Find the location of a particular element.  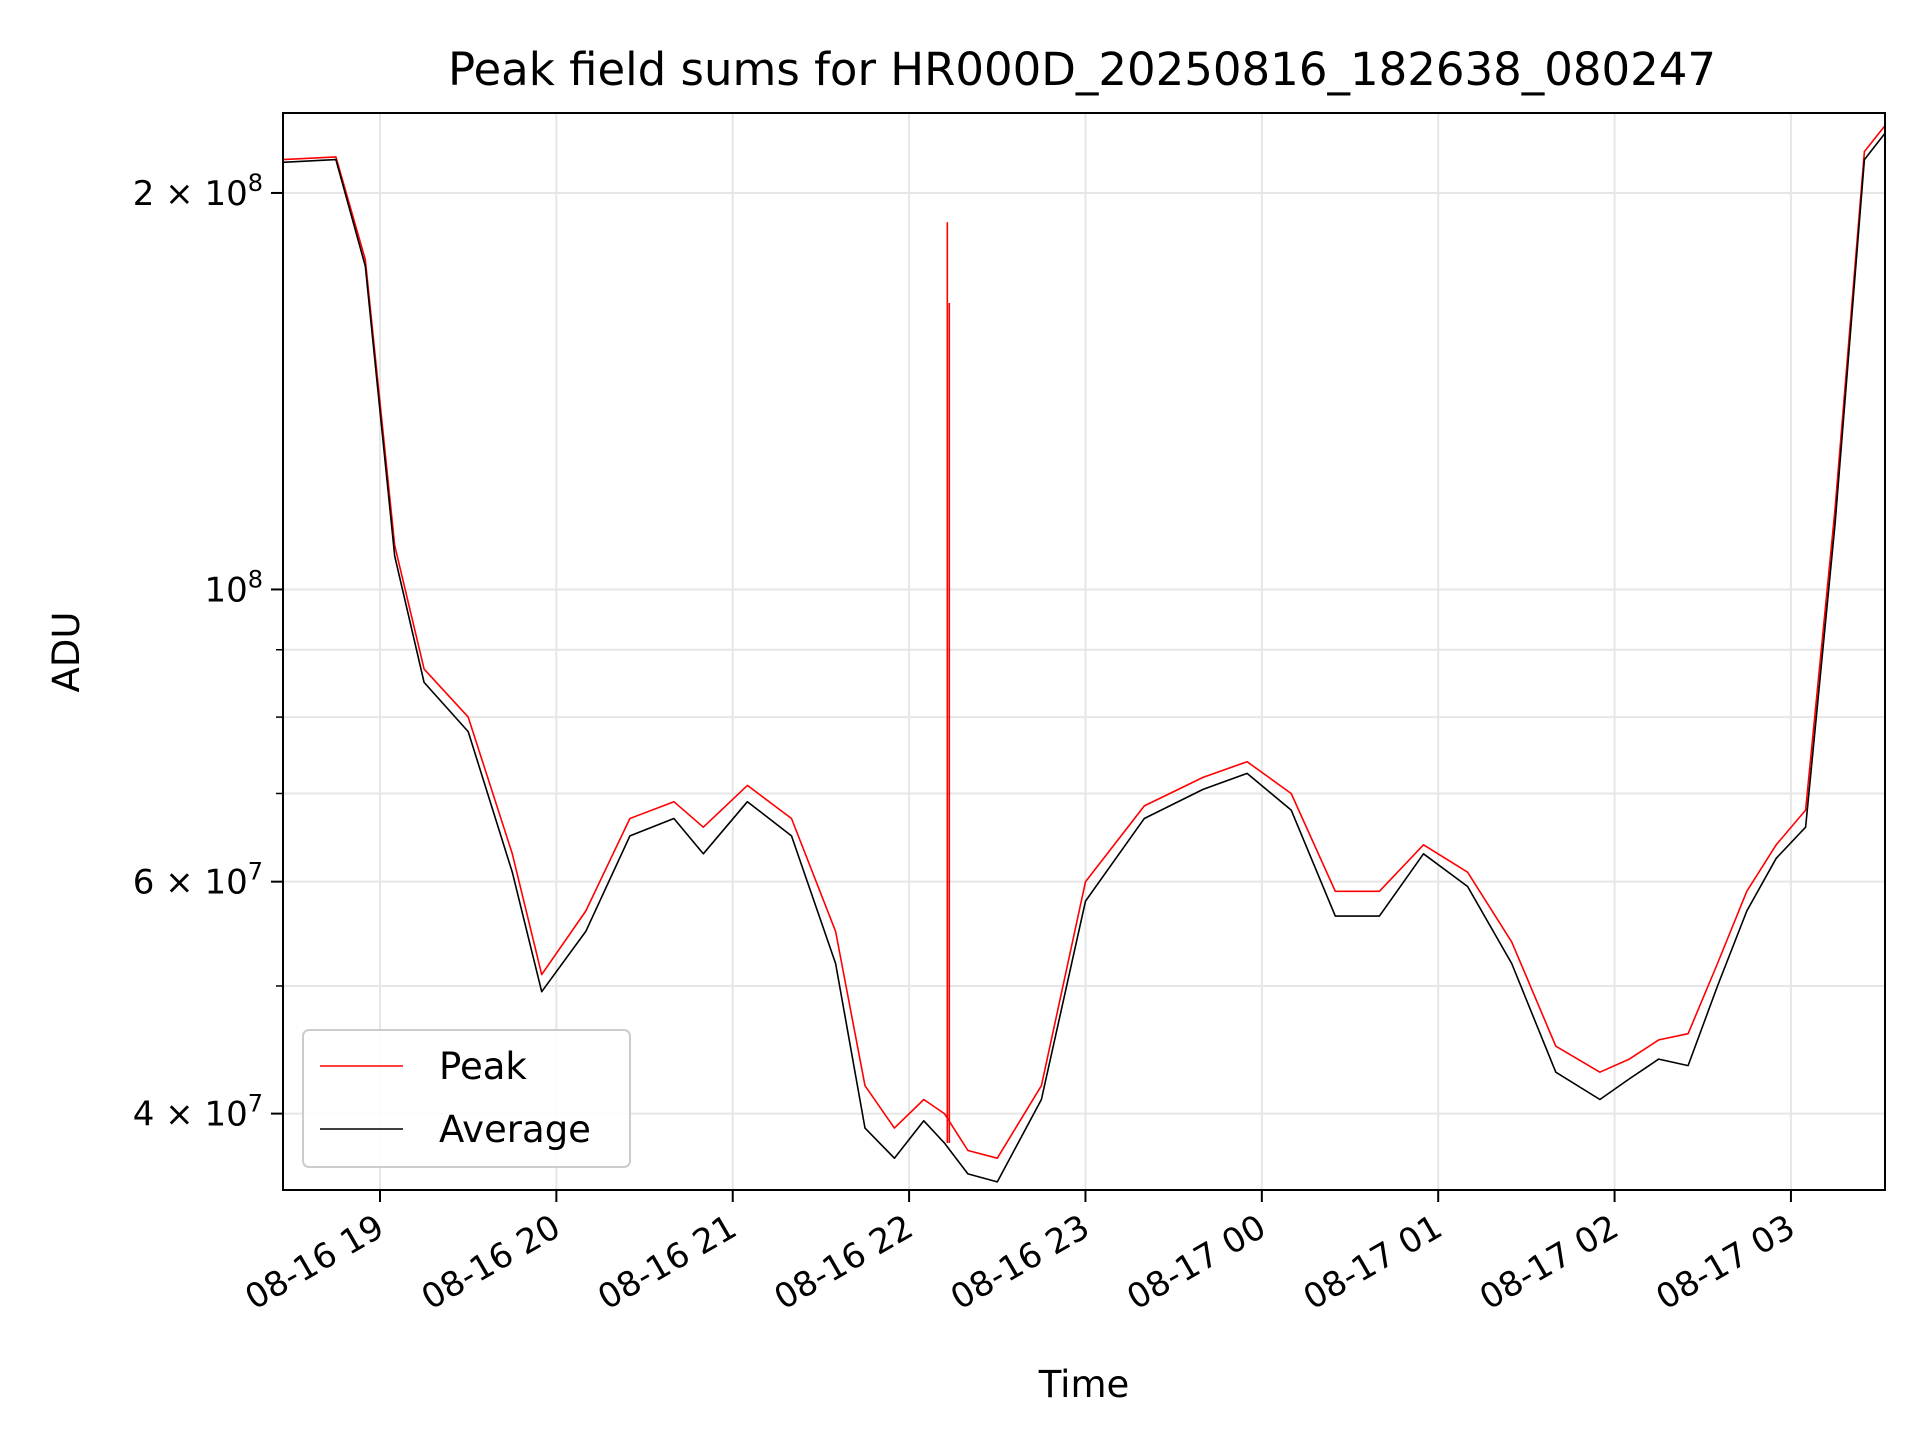

y-tick-label: 6 × 107 is located at coordinates (198, 880).